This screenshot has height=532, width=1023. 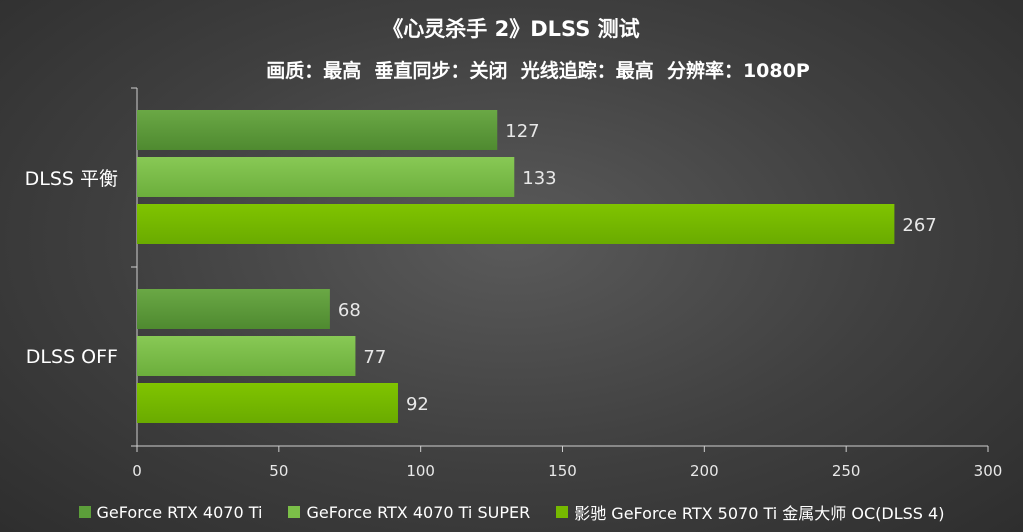 I want to click on data-label: 133, so click(x=539, y=178).